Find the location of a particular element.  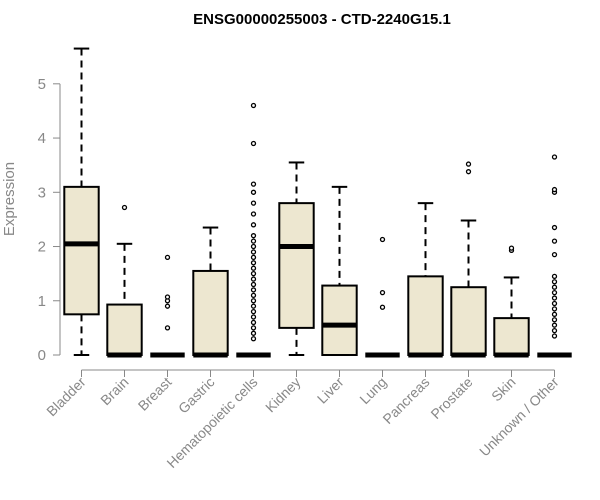

x-tick-label: Bladder is located at coordinates (66, 397).